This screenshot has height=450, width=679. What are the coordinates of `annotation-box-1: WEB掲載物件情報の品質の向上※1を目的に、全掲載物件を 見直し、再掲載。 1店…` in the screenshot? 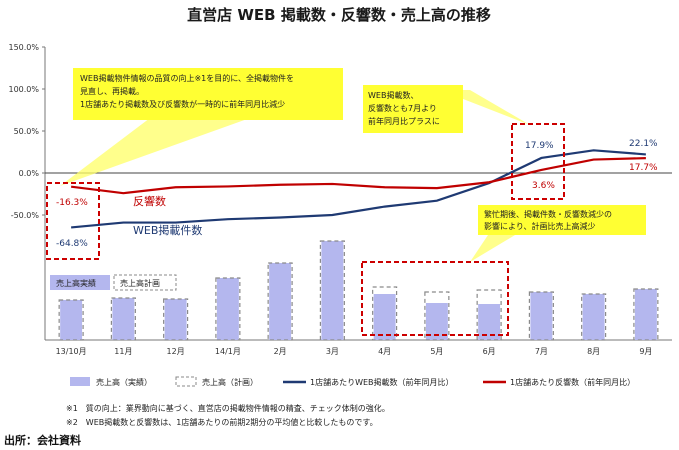 It's located at (201, 127).